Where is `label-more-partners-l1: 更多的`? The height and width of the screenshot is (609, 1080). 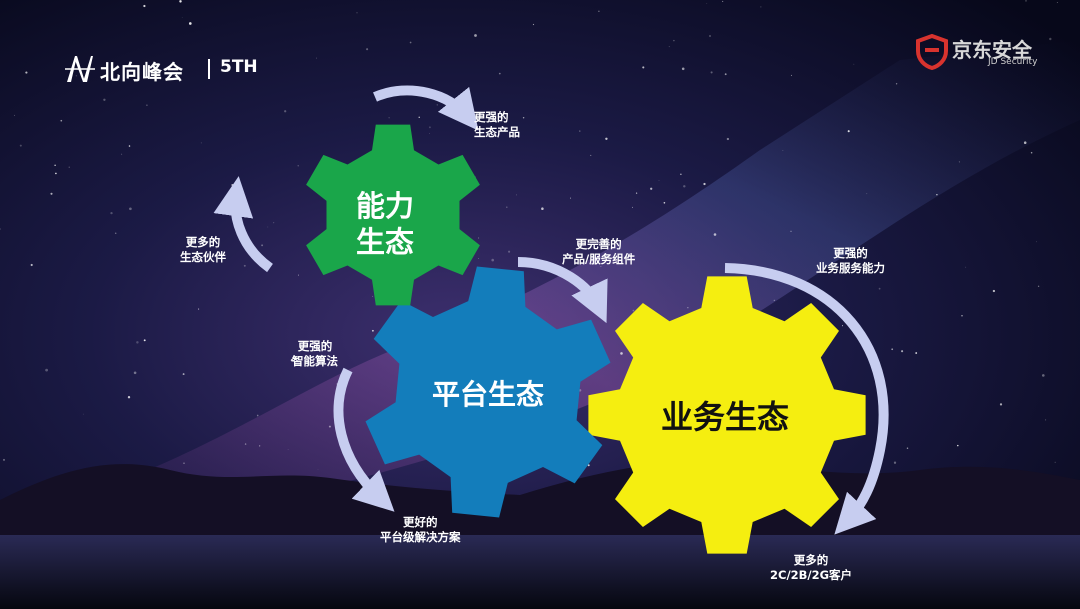
label-more-partners-l1: 更多的 is located at coordinates (203, 242).